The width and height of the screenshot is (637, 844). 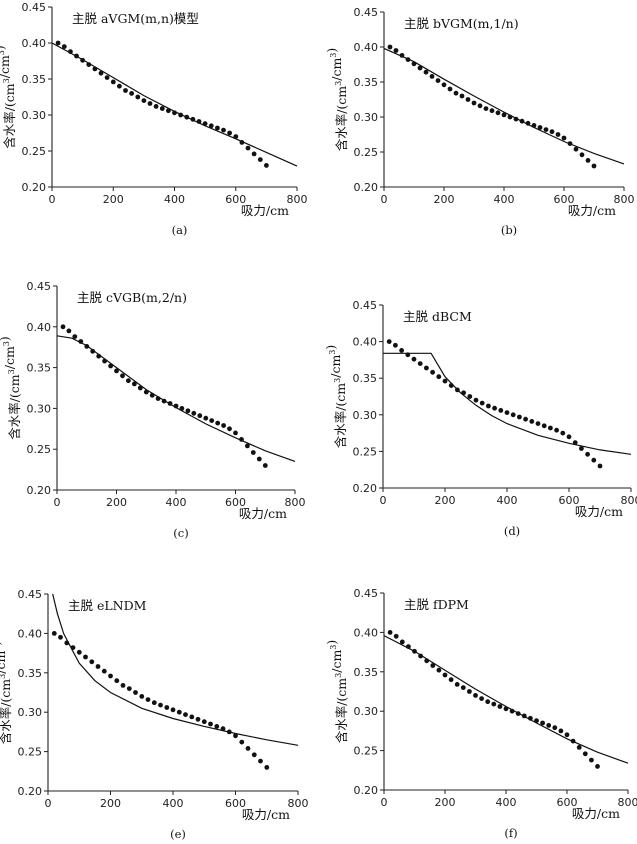 I want to click on panel-title: 主脱 dBCM, so click(x=437, y=316).